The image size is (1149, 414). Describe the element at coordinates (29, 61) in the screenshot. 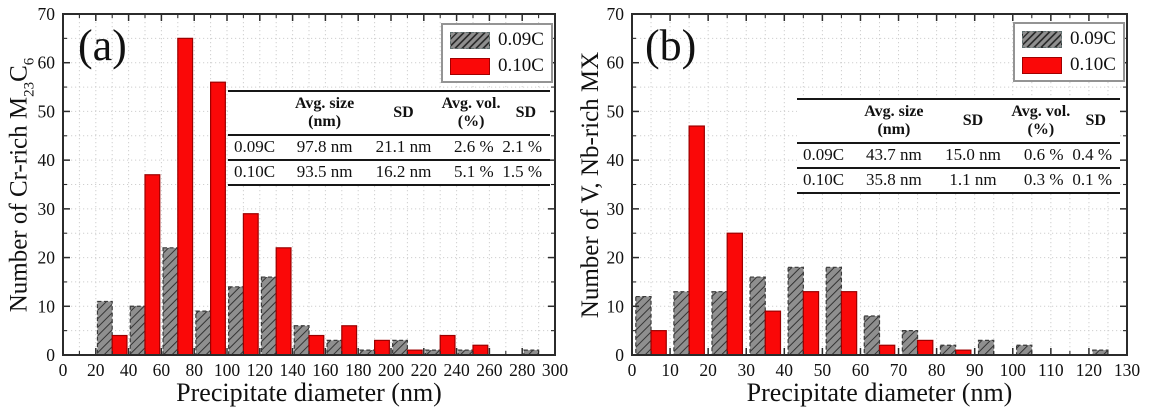

I see `y-axis-title-segment: 6` at that location.